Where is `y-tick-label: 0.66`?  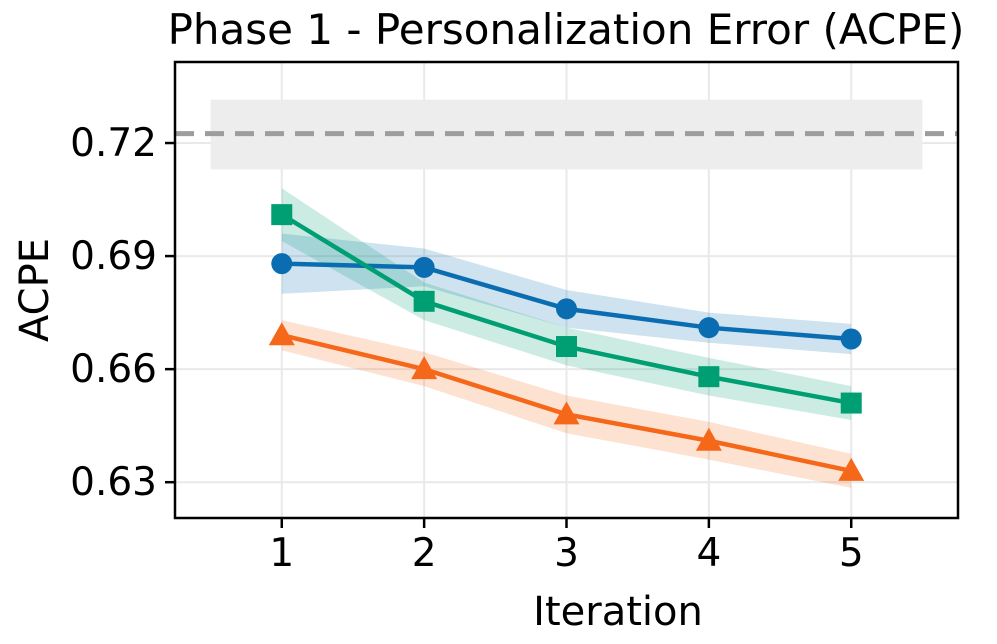 y-tick-label: 0.66 is located at coordinates (113, 369).